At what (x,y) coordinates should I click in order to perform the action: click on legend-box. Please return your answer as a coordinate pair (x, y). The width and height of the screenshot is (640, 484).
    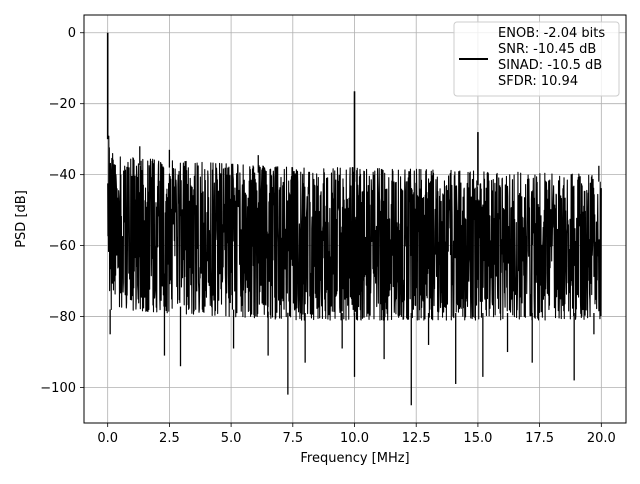
    Looking at the image, I should click on (536, 59).